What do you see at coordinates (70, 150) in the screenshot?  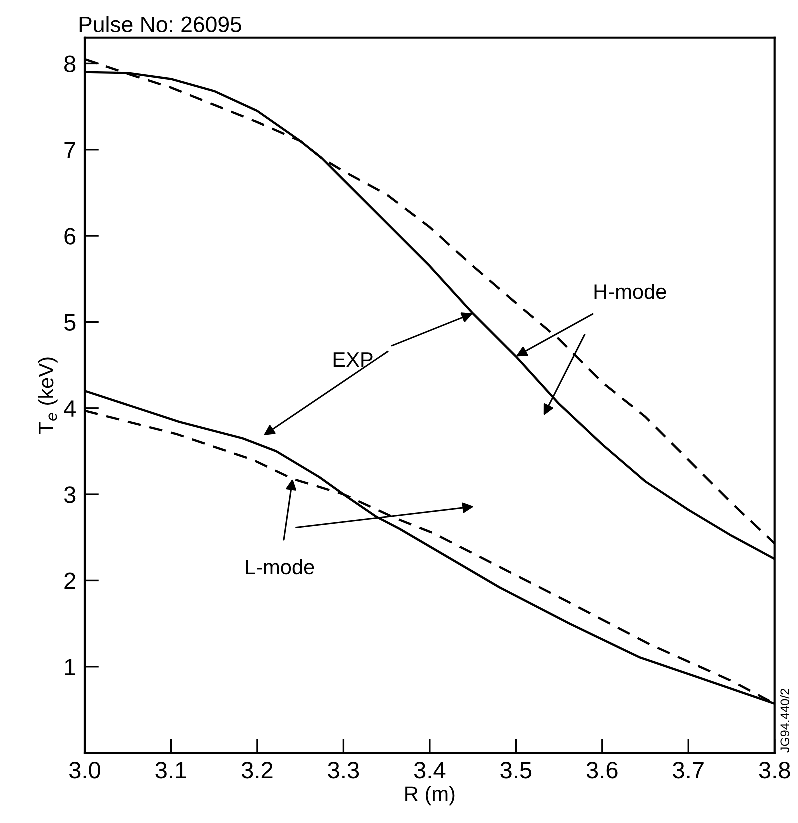 I see `y-tick-label: 7` at bounding box center [70, 150].